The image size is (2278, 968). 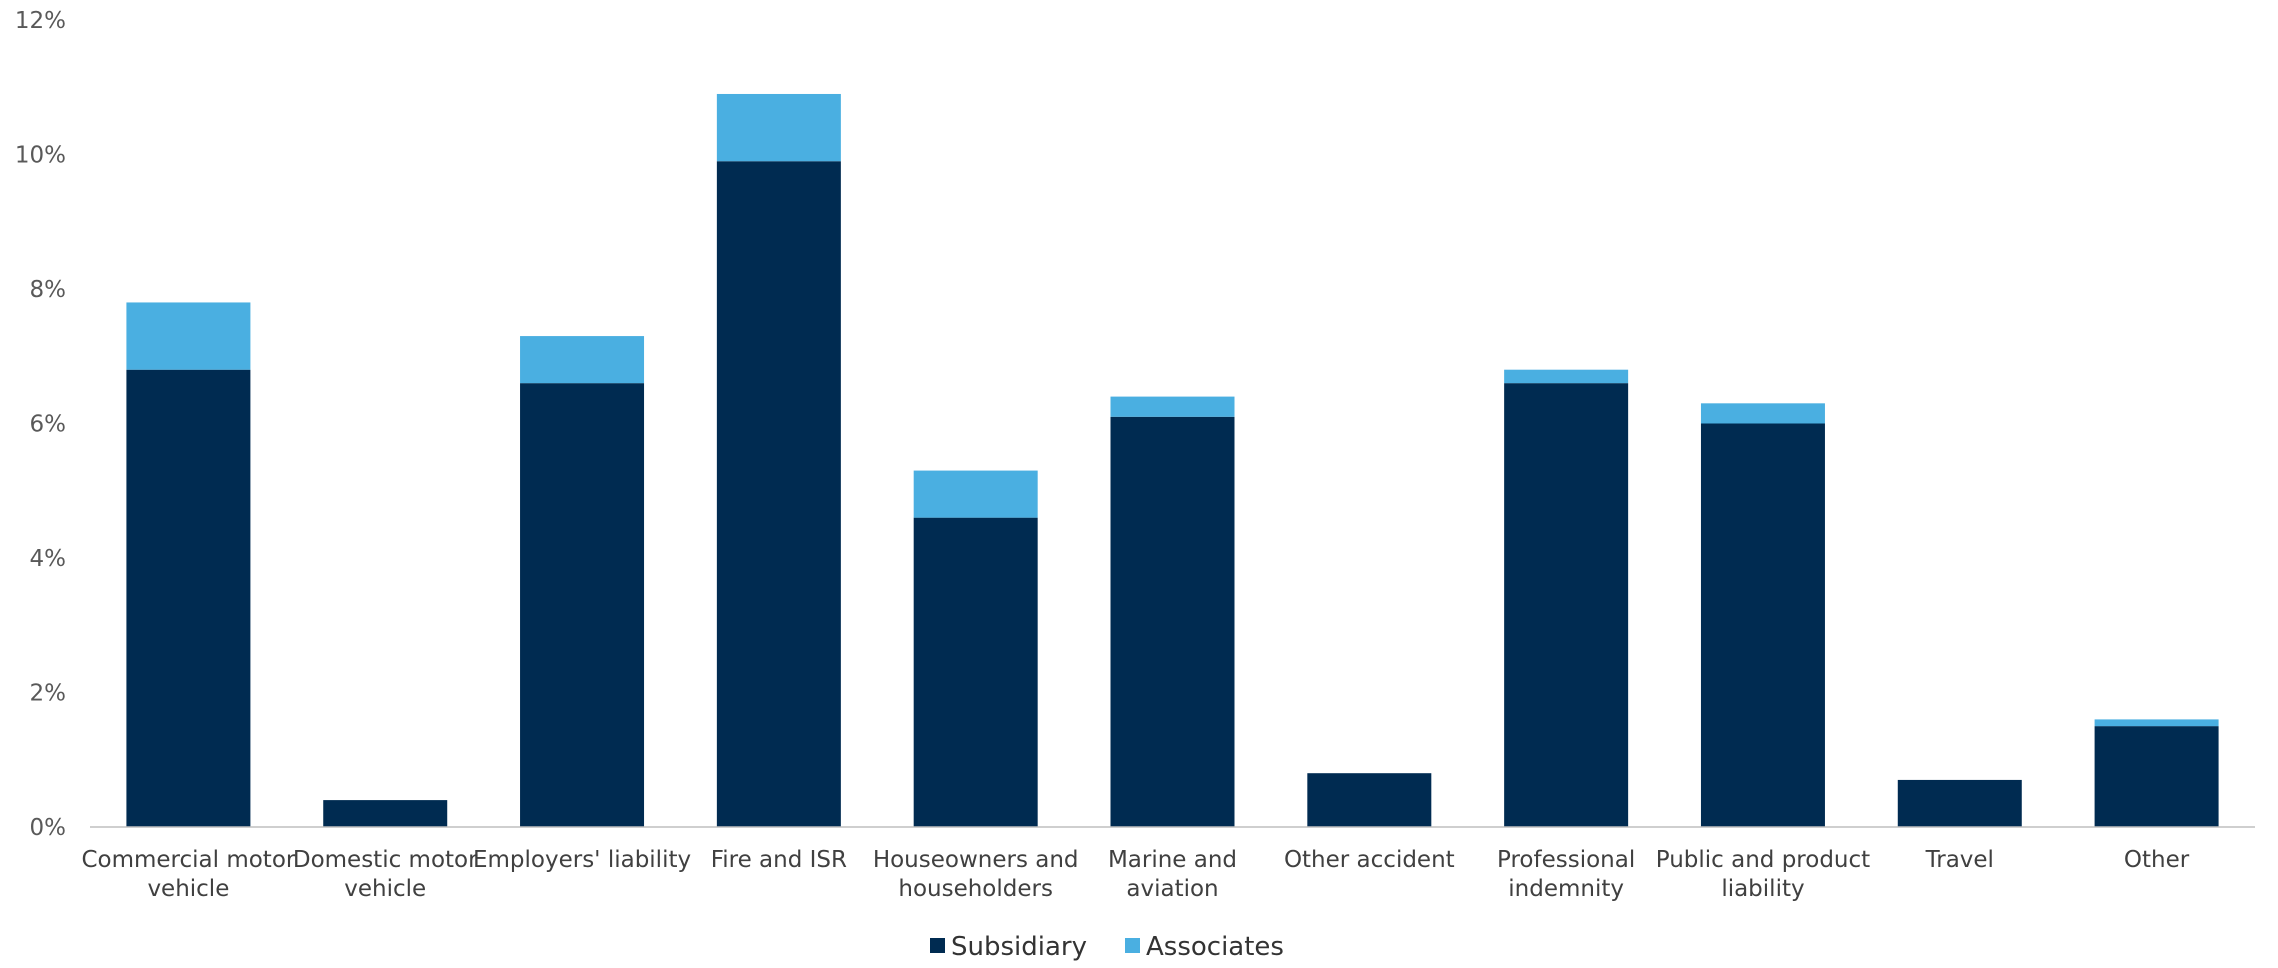 What do you see at coordinates (40, 156) in the screenshot?
I see `y-tick-label: 10%` at bounding box center [40, 156].